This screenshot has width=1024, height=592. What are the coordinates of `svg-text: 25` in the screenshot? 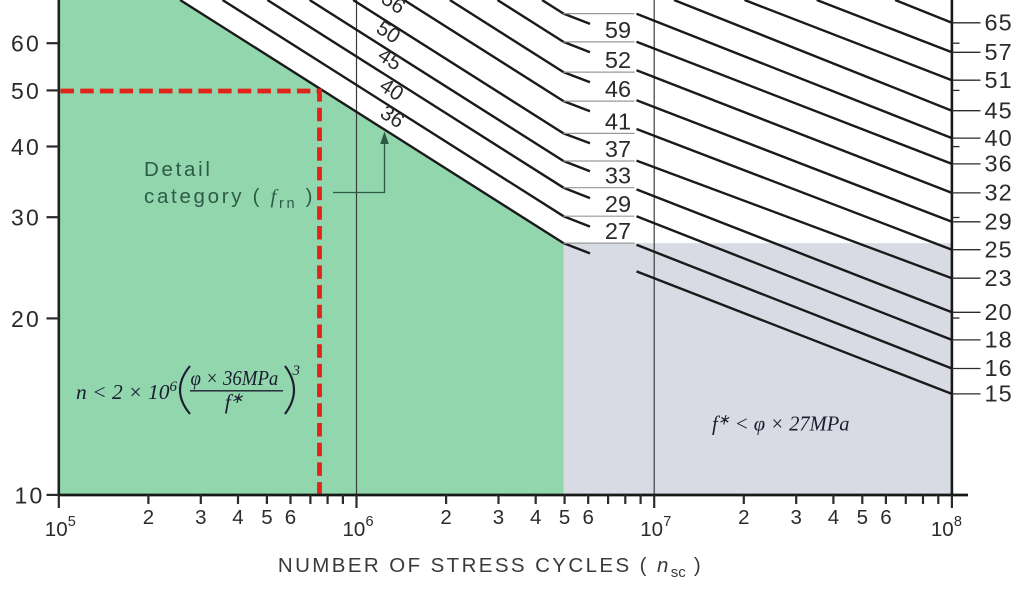 It's located at (999, 249).